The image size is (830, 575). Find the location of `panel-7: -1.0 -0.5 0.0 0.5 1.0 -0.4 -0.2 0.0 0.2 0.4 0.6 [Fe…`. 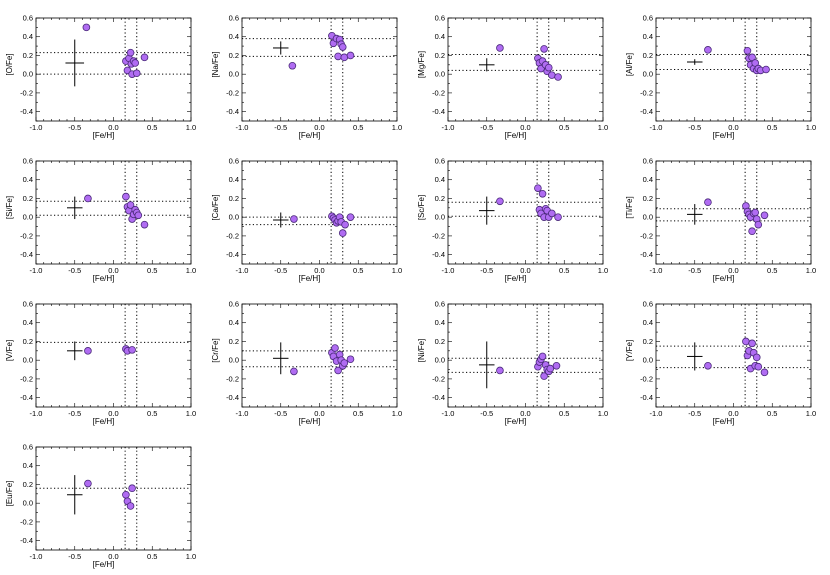

panel-7: -1.0 -0.5 0.0 0.5 1.0 -0.4 -0.2 0.0 0.2 0.4 0.6 [Fe… is located at coordinates (720, 220).